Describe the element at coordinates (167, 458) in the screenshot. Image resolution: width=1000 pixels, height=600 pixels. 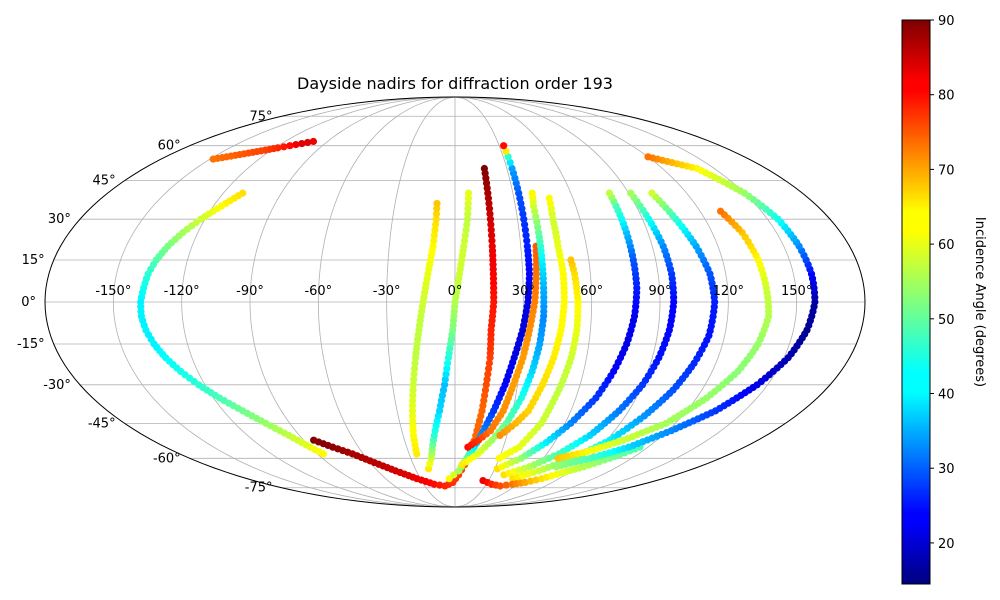
I see `lat-tick-label: -60°` at that location.